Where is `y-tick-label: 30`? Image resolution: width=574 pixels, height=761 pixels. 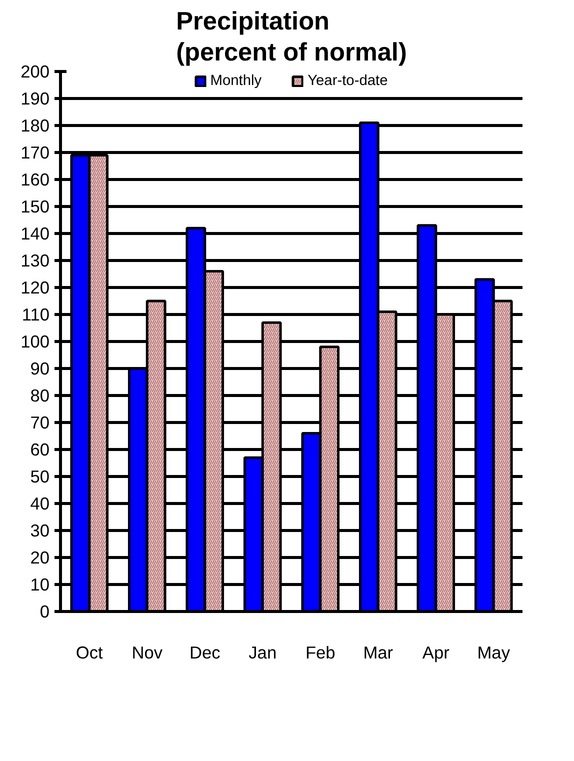
y-tick-label: 30 is located at coordinates (40, 530).